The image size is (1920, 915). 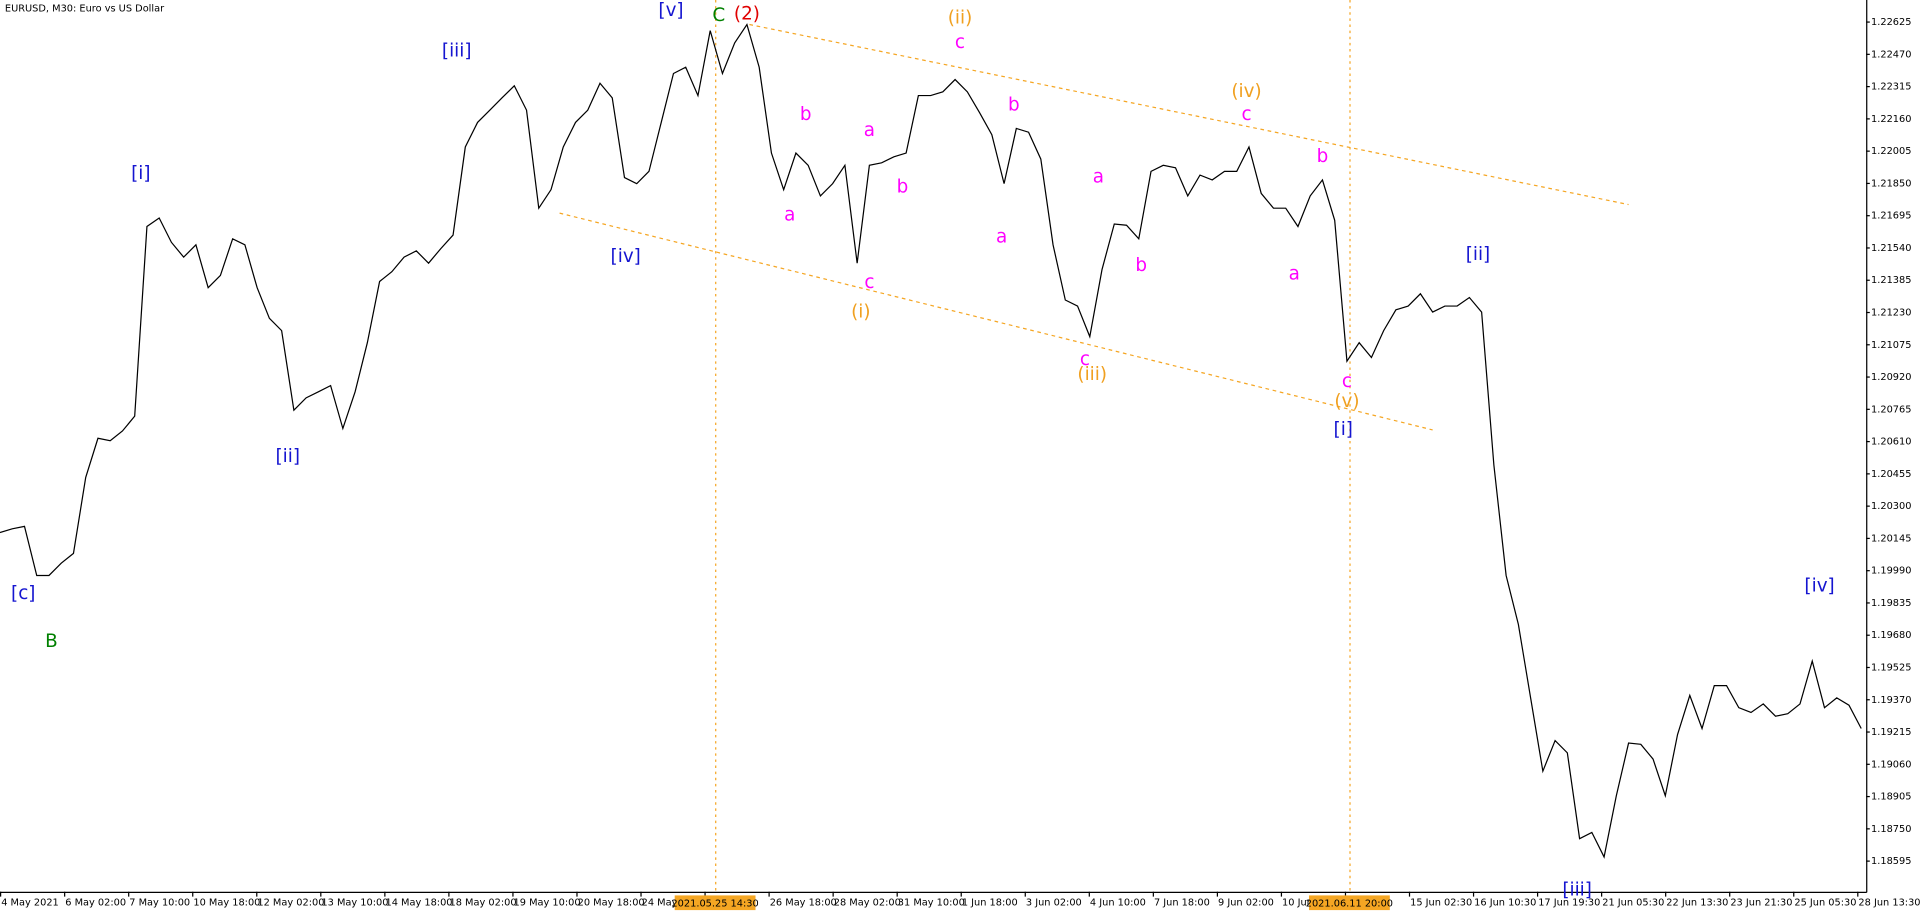 What do you see at coordinates (670, 10) in the screenshot?
I see `wave-label: [v]` at bounding box center [670, 10].